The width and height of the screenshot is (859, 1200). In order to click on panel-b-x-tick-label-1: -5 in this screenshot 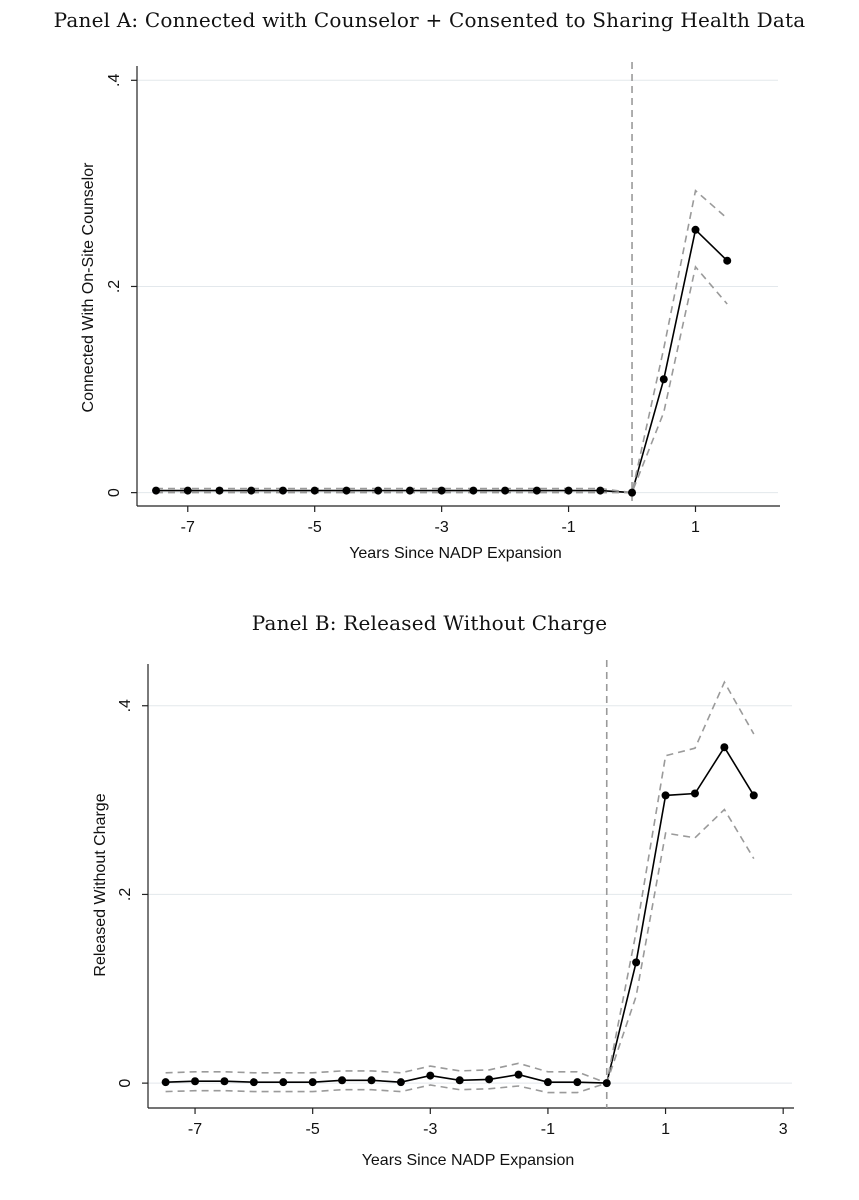, I will do `click(313, 1129)`.